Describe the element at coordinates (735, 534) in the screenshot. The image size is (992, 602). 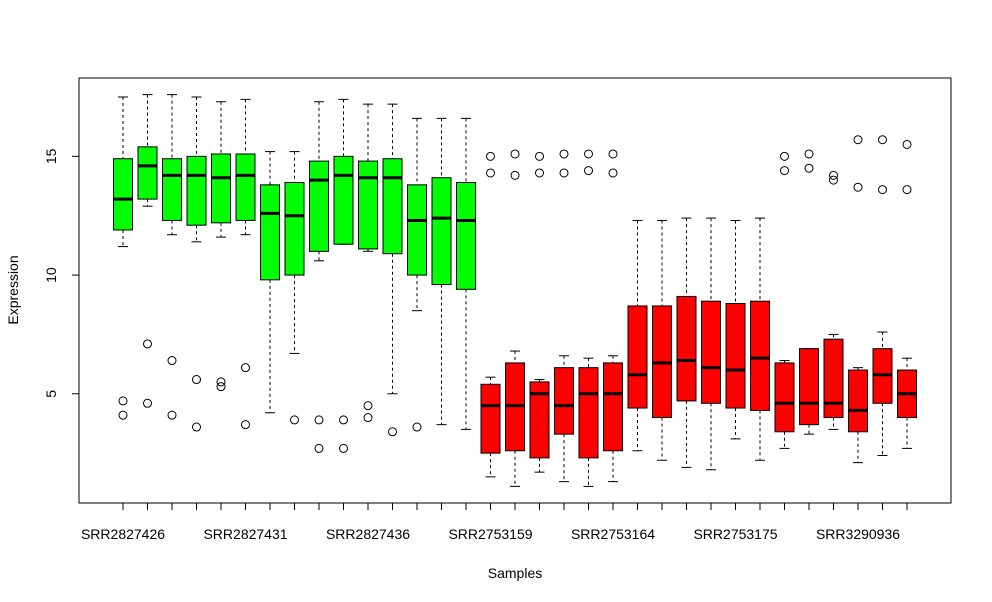
I see `x-tick-label: SRR2753175` at that location.